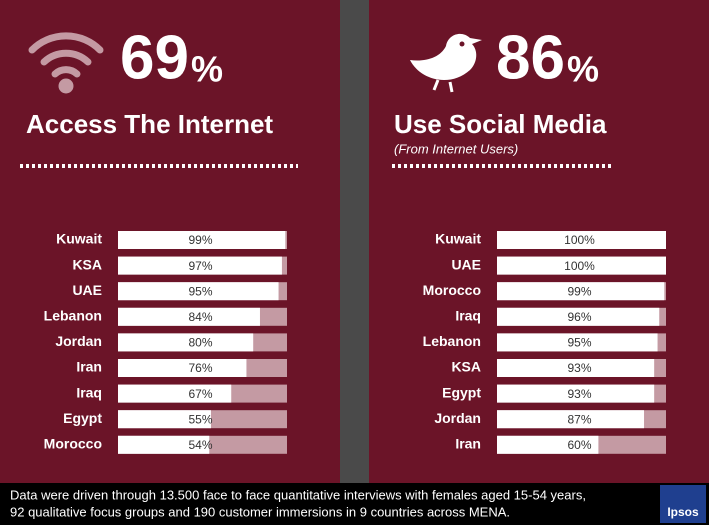 This screenshot has height=525, width=709. I want to click on bird-icon, so click(446, 63).